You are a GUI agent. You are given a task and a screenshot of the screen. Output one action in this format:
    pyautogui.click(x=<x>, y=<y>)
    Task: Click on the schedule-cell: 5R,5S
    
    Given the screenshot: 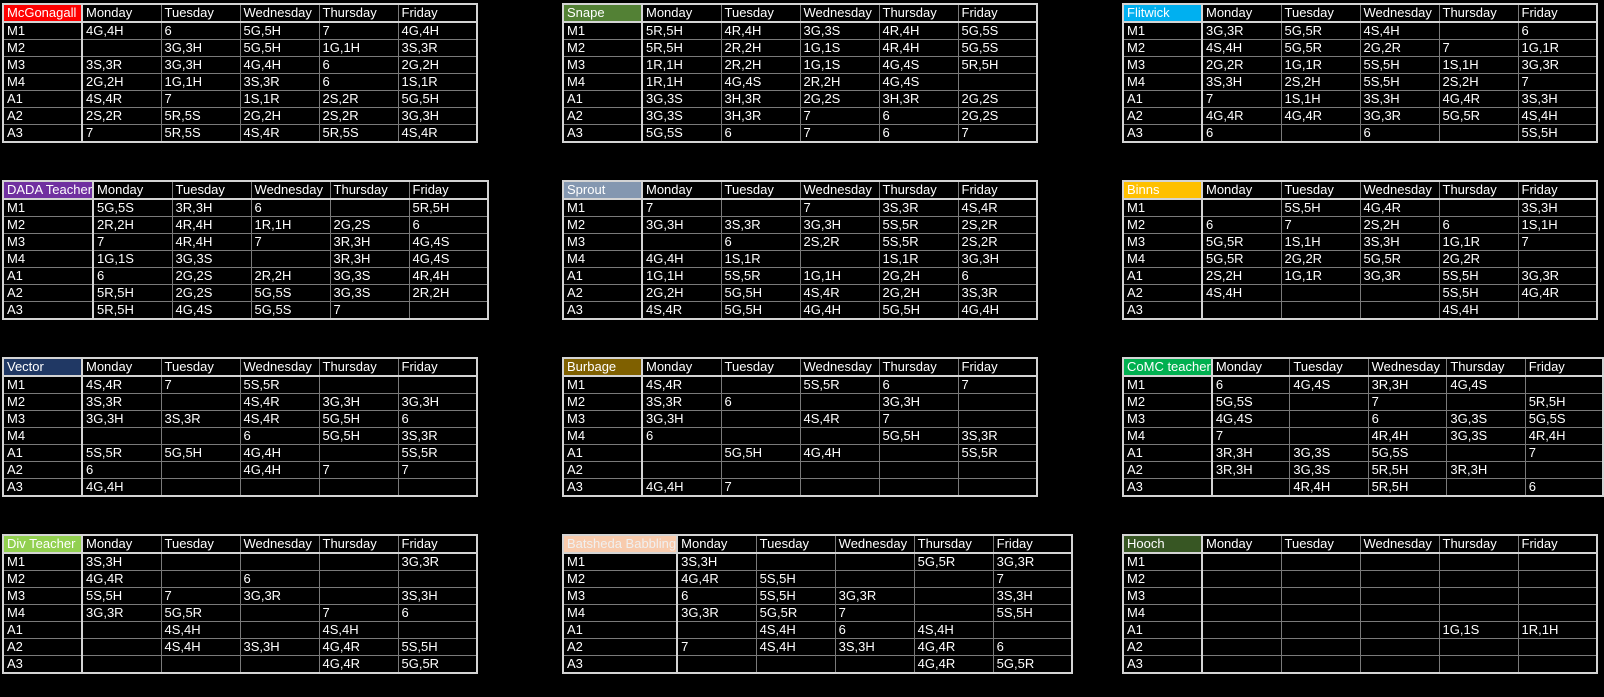 What is the action you would take?
    pyautogui.click(x=200, y=133)
    